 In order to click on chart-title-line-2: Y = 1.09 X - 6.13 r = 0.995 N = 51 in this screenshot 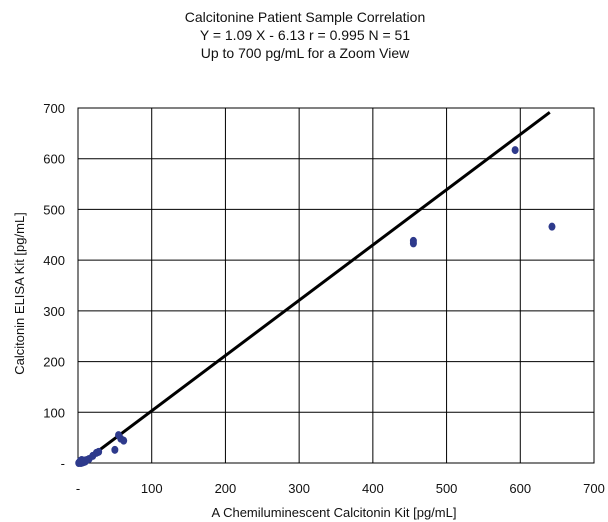, I will do `click(305, 35)`.